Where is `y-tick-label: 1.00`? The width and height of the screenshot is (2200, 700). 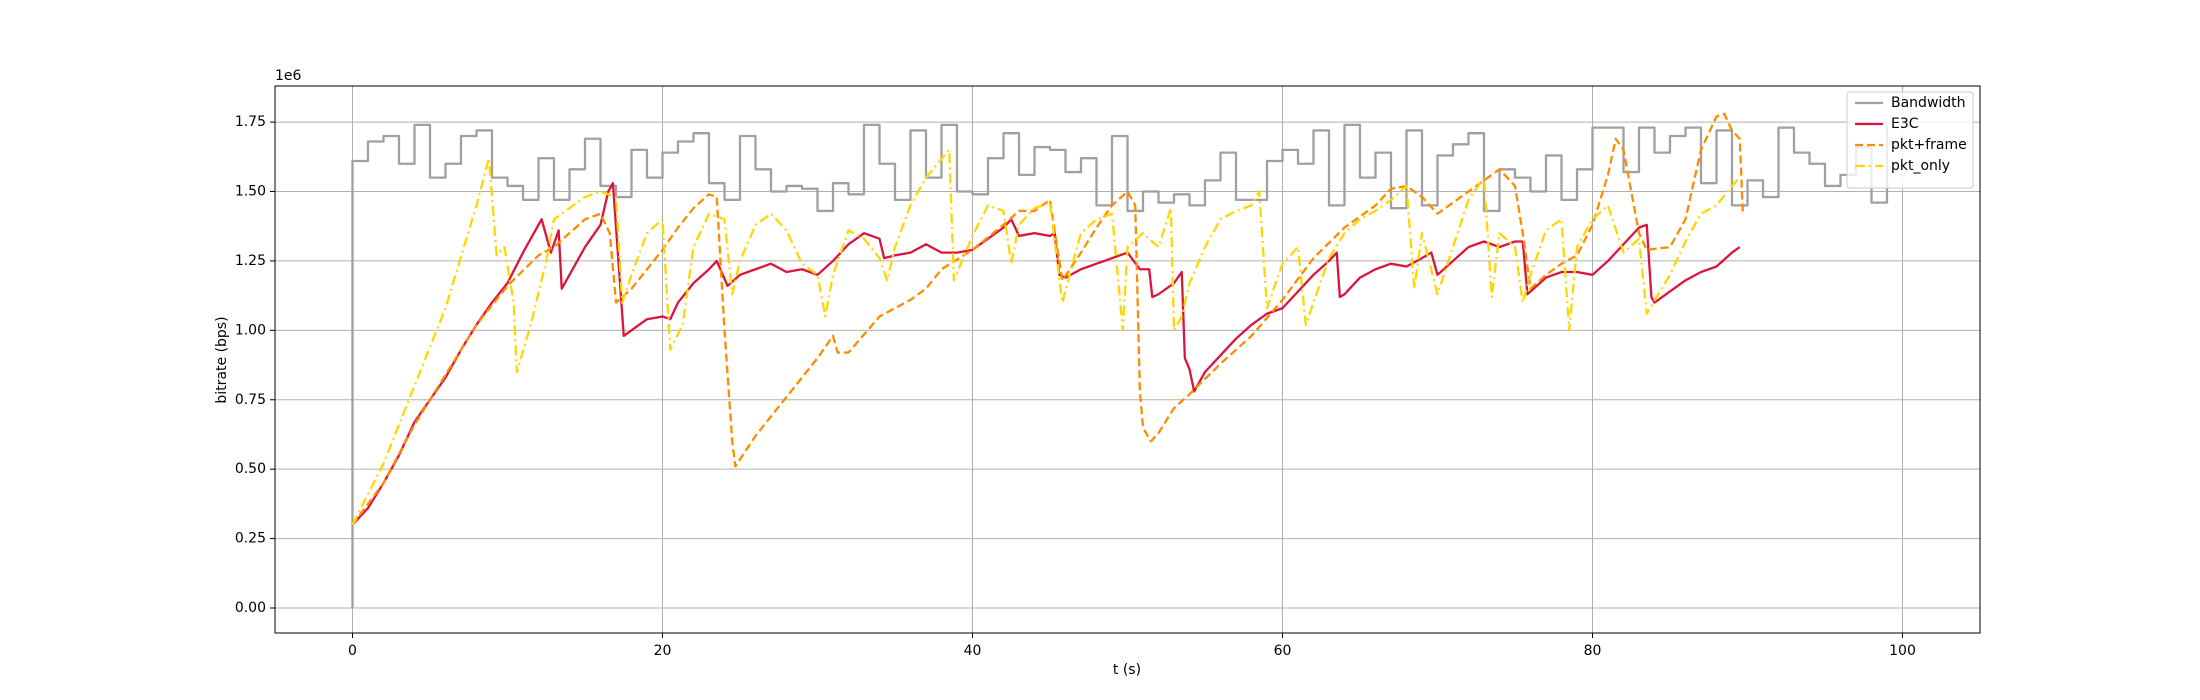
y-tick-label: 1.00 is located at coordinates (250, 330).